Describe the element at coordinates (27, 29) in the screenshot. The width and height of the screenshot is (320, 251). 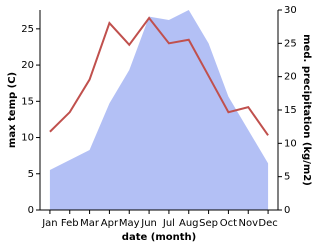
I see `y-tick-label: 25` at that location.